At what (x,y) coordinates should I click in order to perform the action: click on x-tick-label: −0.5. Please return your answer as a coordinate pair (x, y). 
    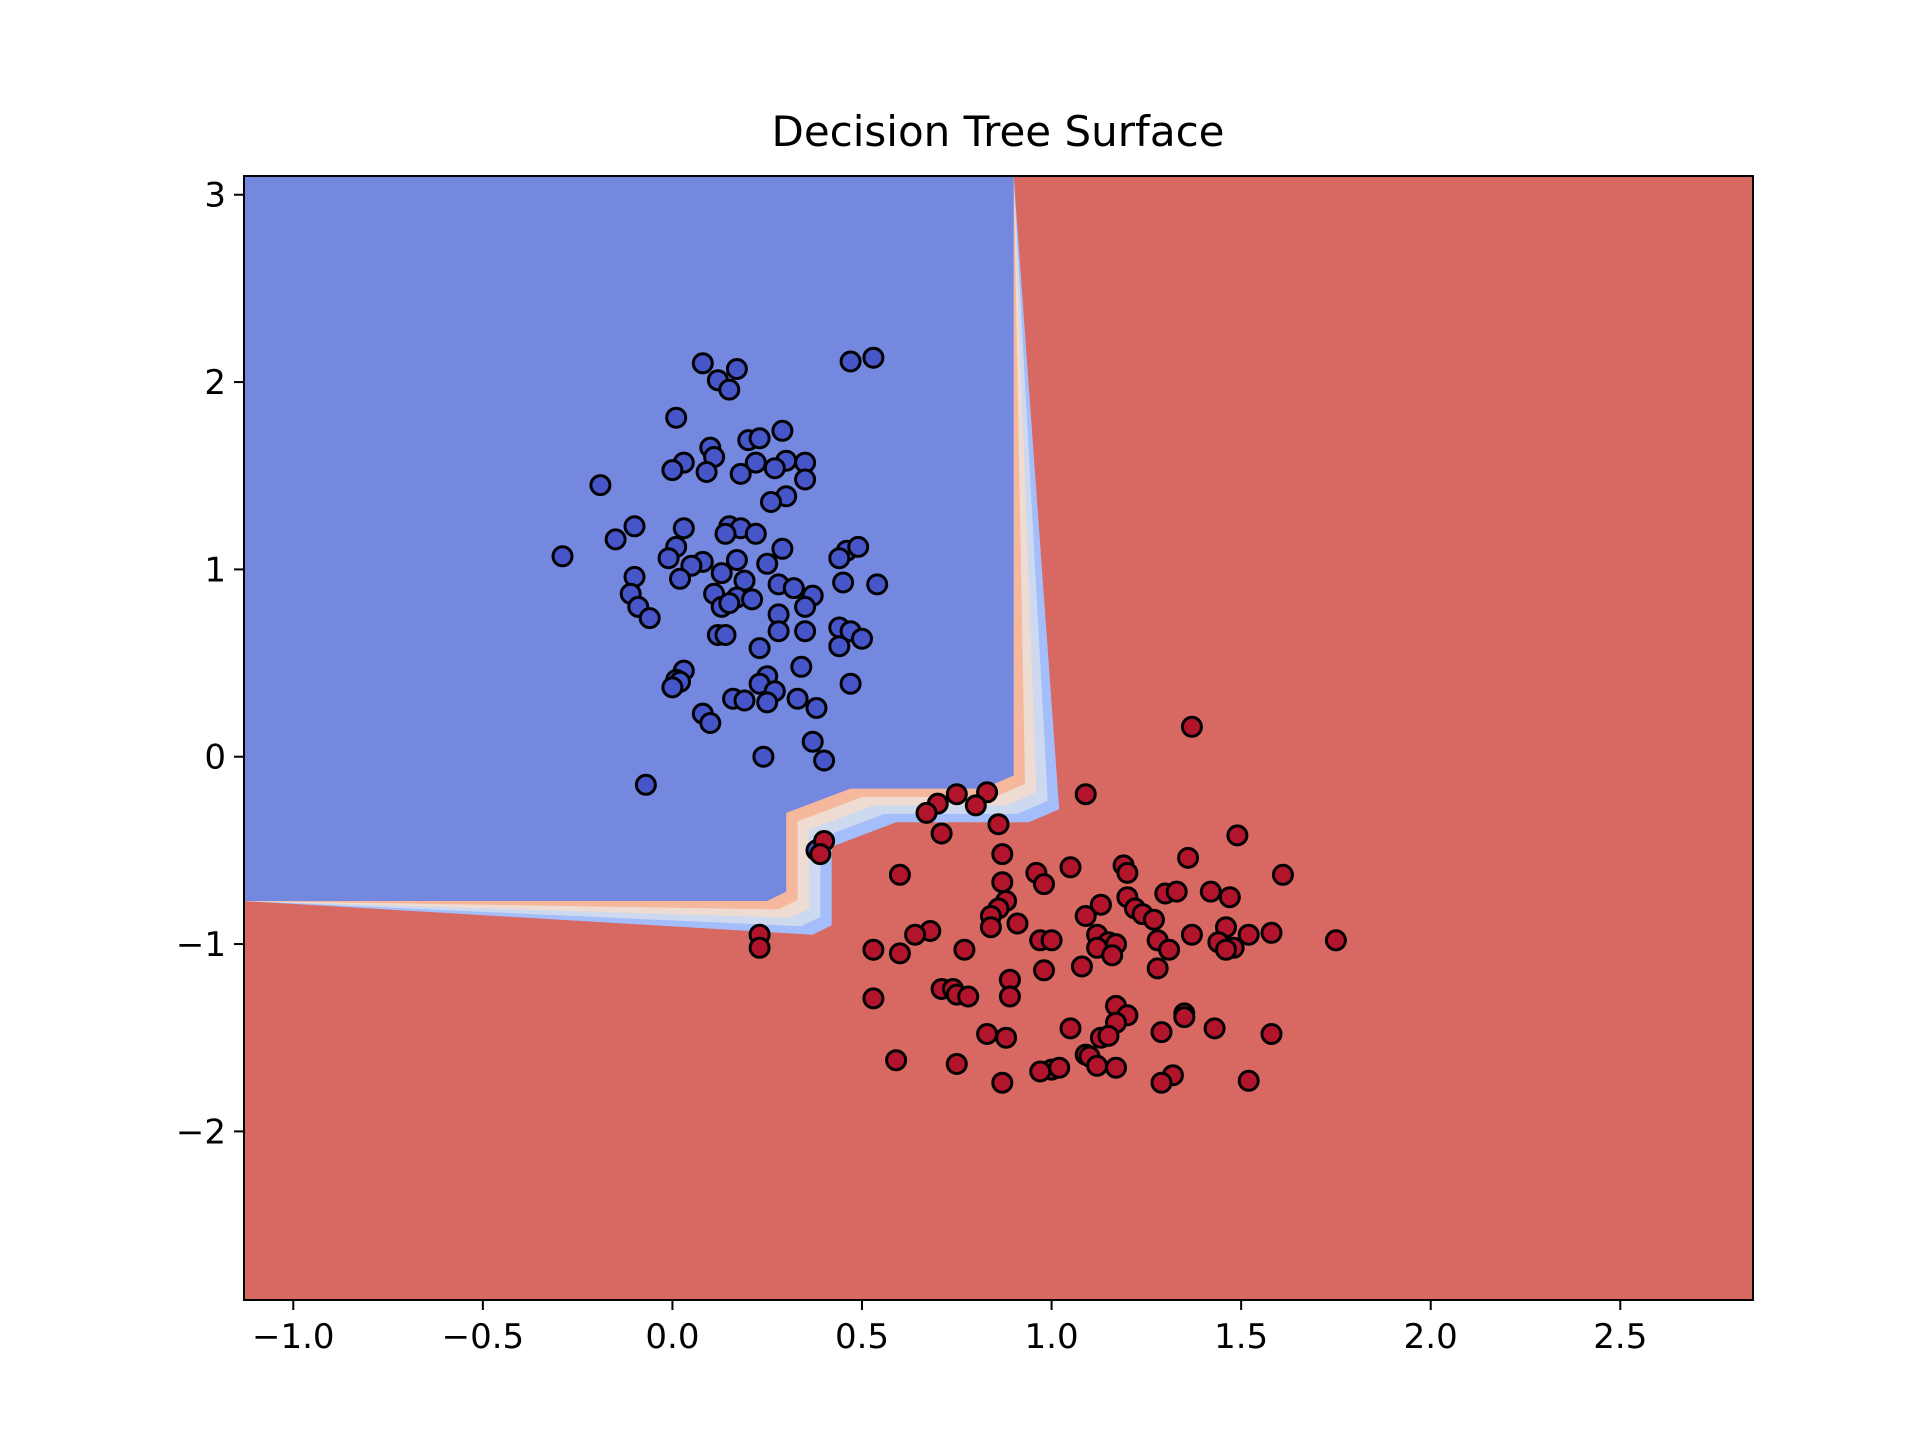
    Looking at the image, I should click on (483, 1337).